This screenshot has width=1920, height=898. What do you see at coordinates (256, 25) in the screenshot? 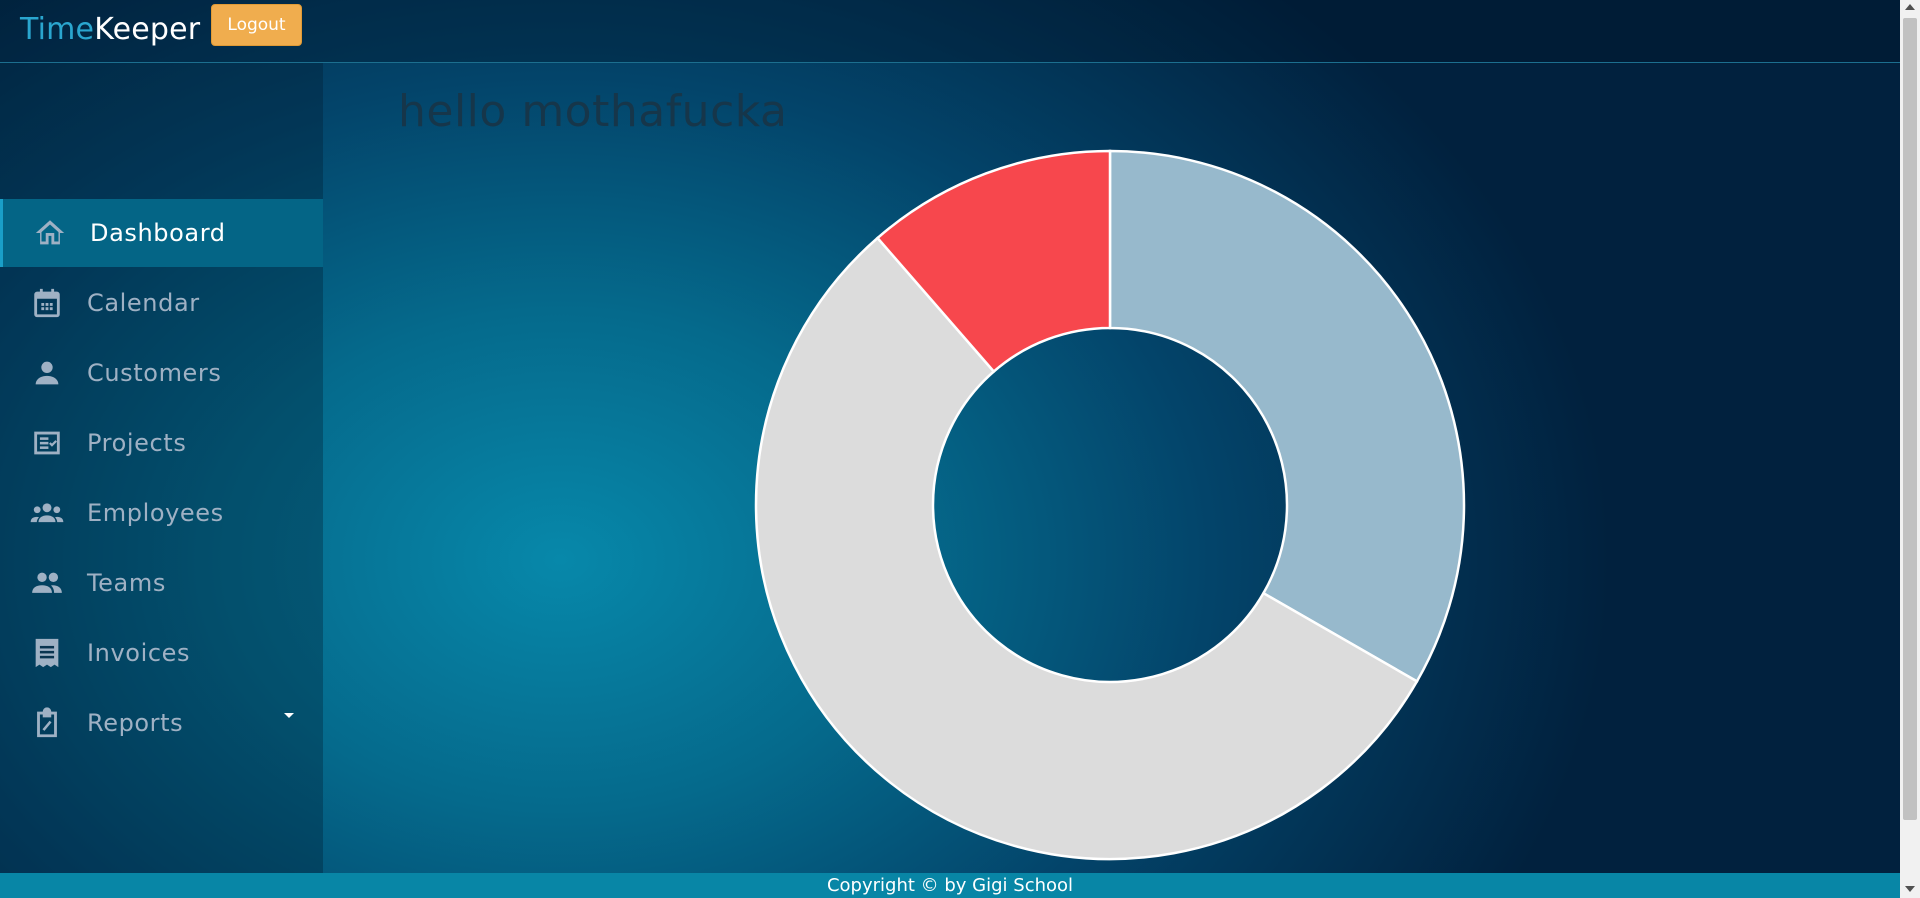
I see `logout-button: Logout` at bounding box center [256, 25].